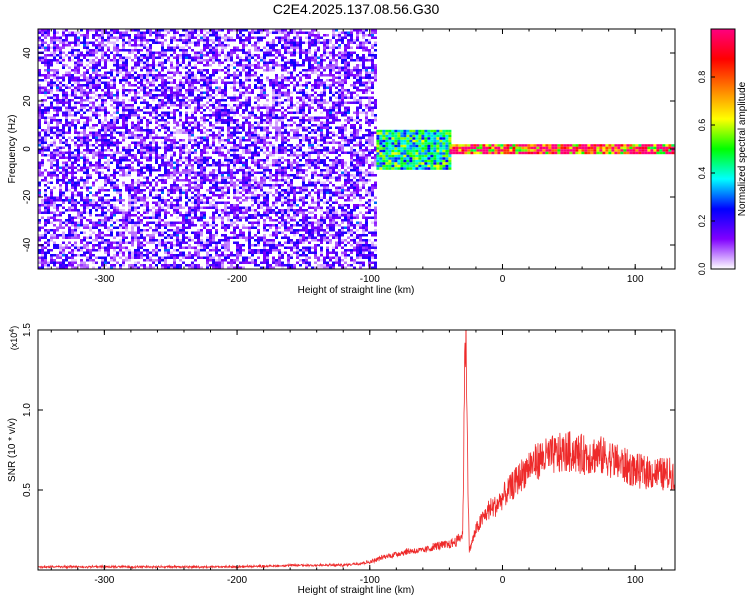 The height and width of the screenshot is (600, 750). I want to click on y-tick-label: 1.0, so click(27, 410).